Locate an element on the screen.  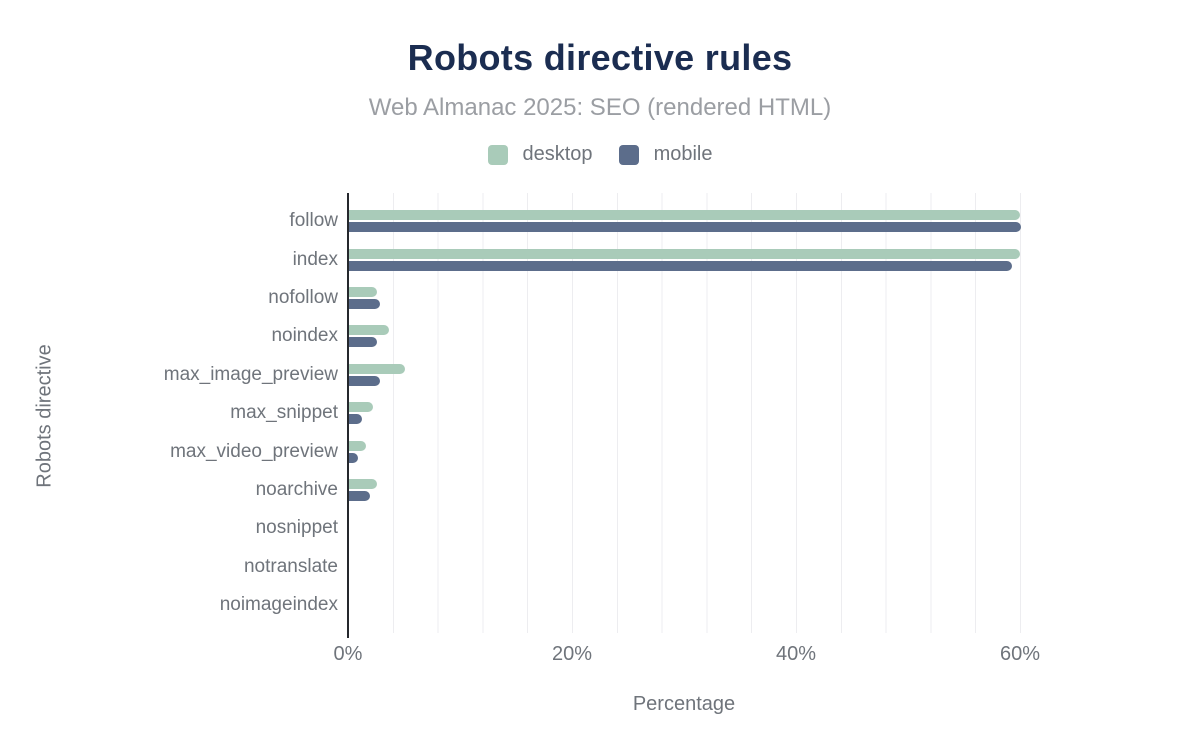
legend-swatch-desktop is located at coordinates (497, 154).